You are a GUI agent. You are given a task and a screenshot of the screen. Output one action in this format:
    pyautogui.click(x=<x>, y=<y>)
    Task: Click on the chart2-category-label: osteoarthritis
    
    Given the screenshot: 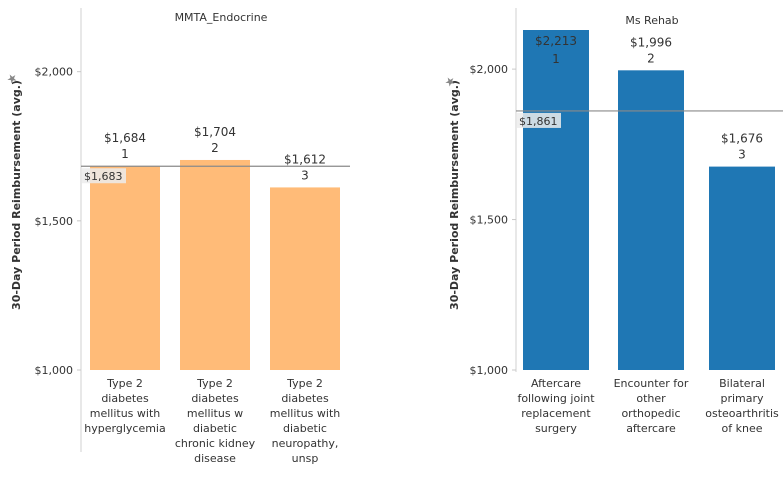 What is the action you would take?
    pyautogui.click(x=742, y=413)
    